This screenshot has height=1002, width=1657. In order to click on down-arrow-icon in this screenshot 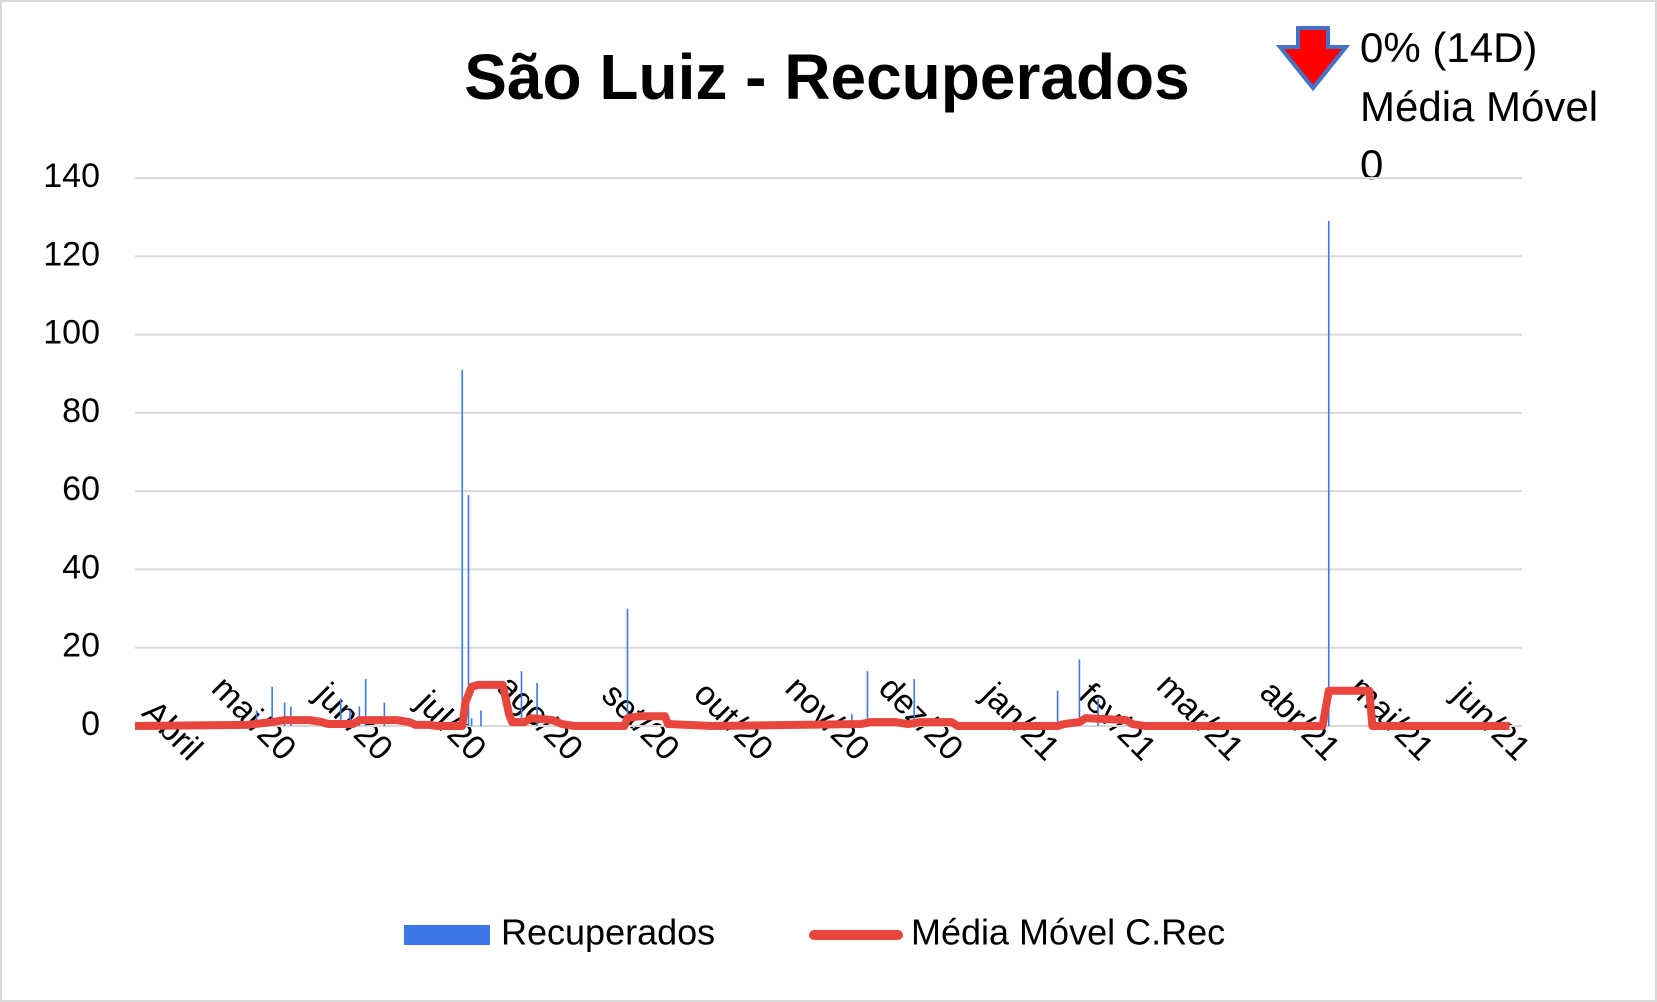, I will do `click(1313, 59)`.